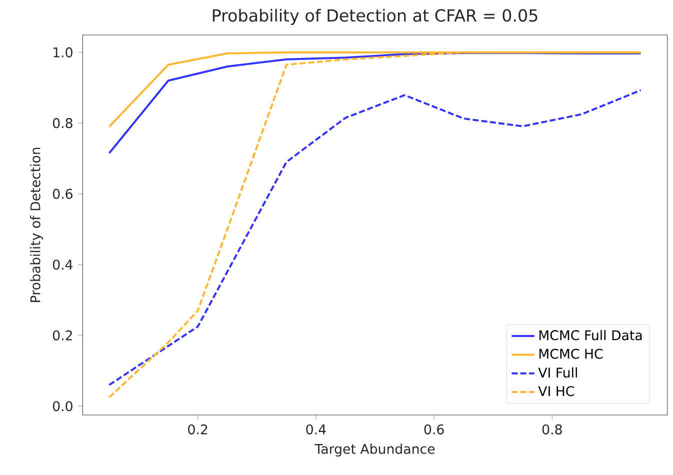 The image size is (673, 475). I want to click on y-axis-title: Probability of Detection, so click(36, 225).